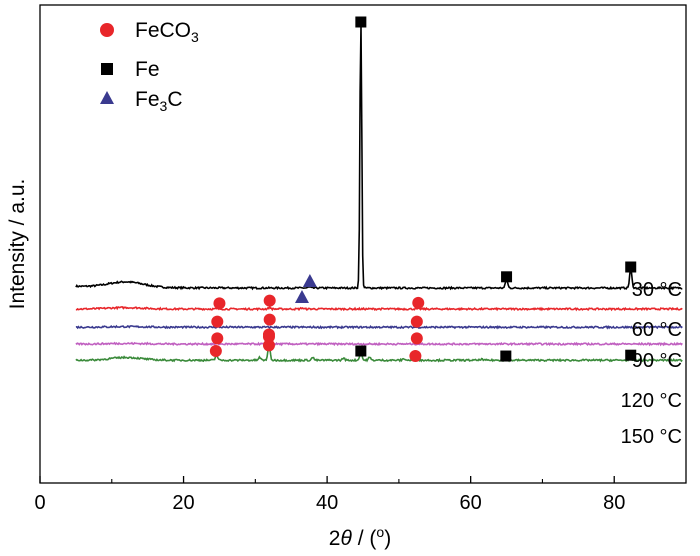  I want to click on x-tick-label-40: 40, so click(327, 503).